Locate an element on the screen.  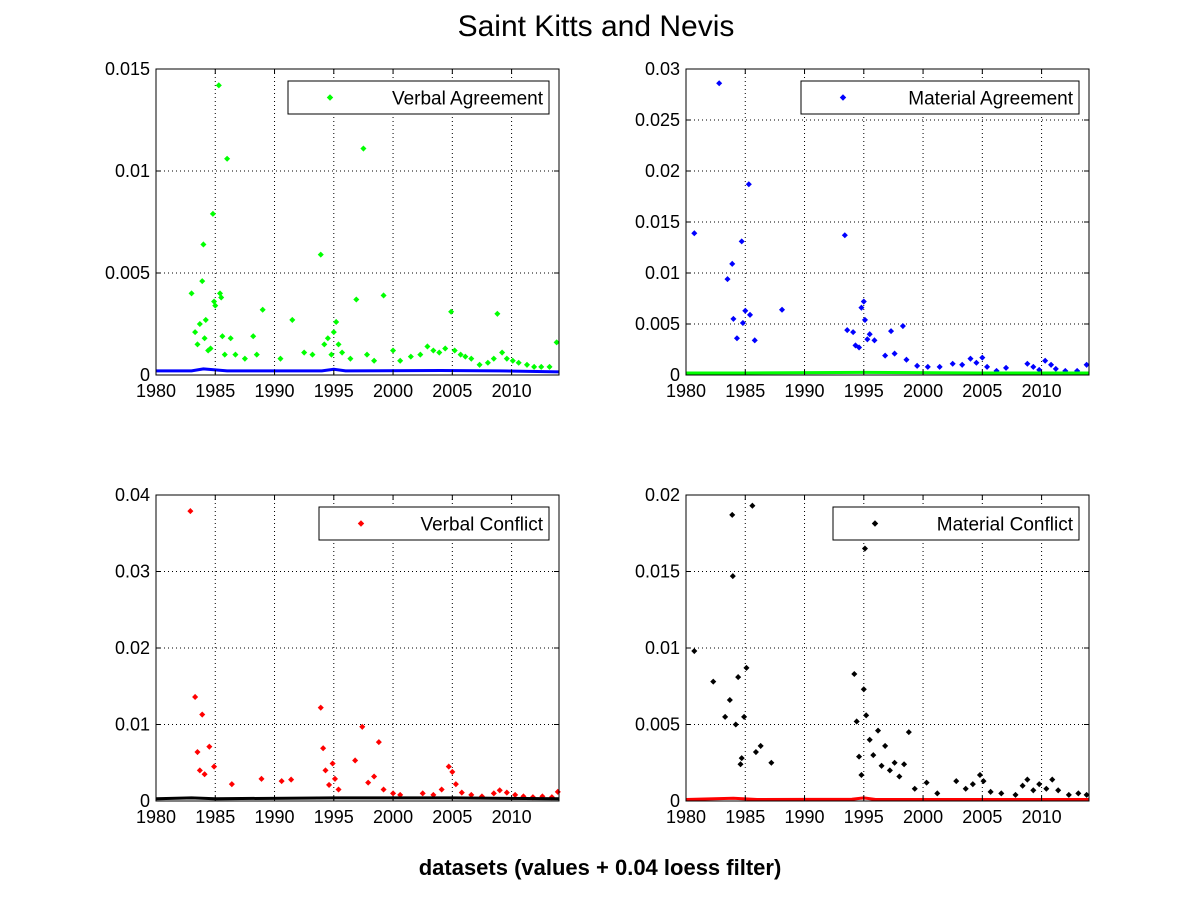
y-tick-label: 0.02 is located at coordinates (132, 648).